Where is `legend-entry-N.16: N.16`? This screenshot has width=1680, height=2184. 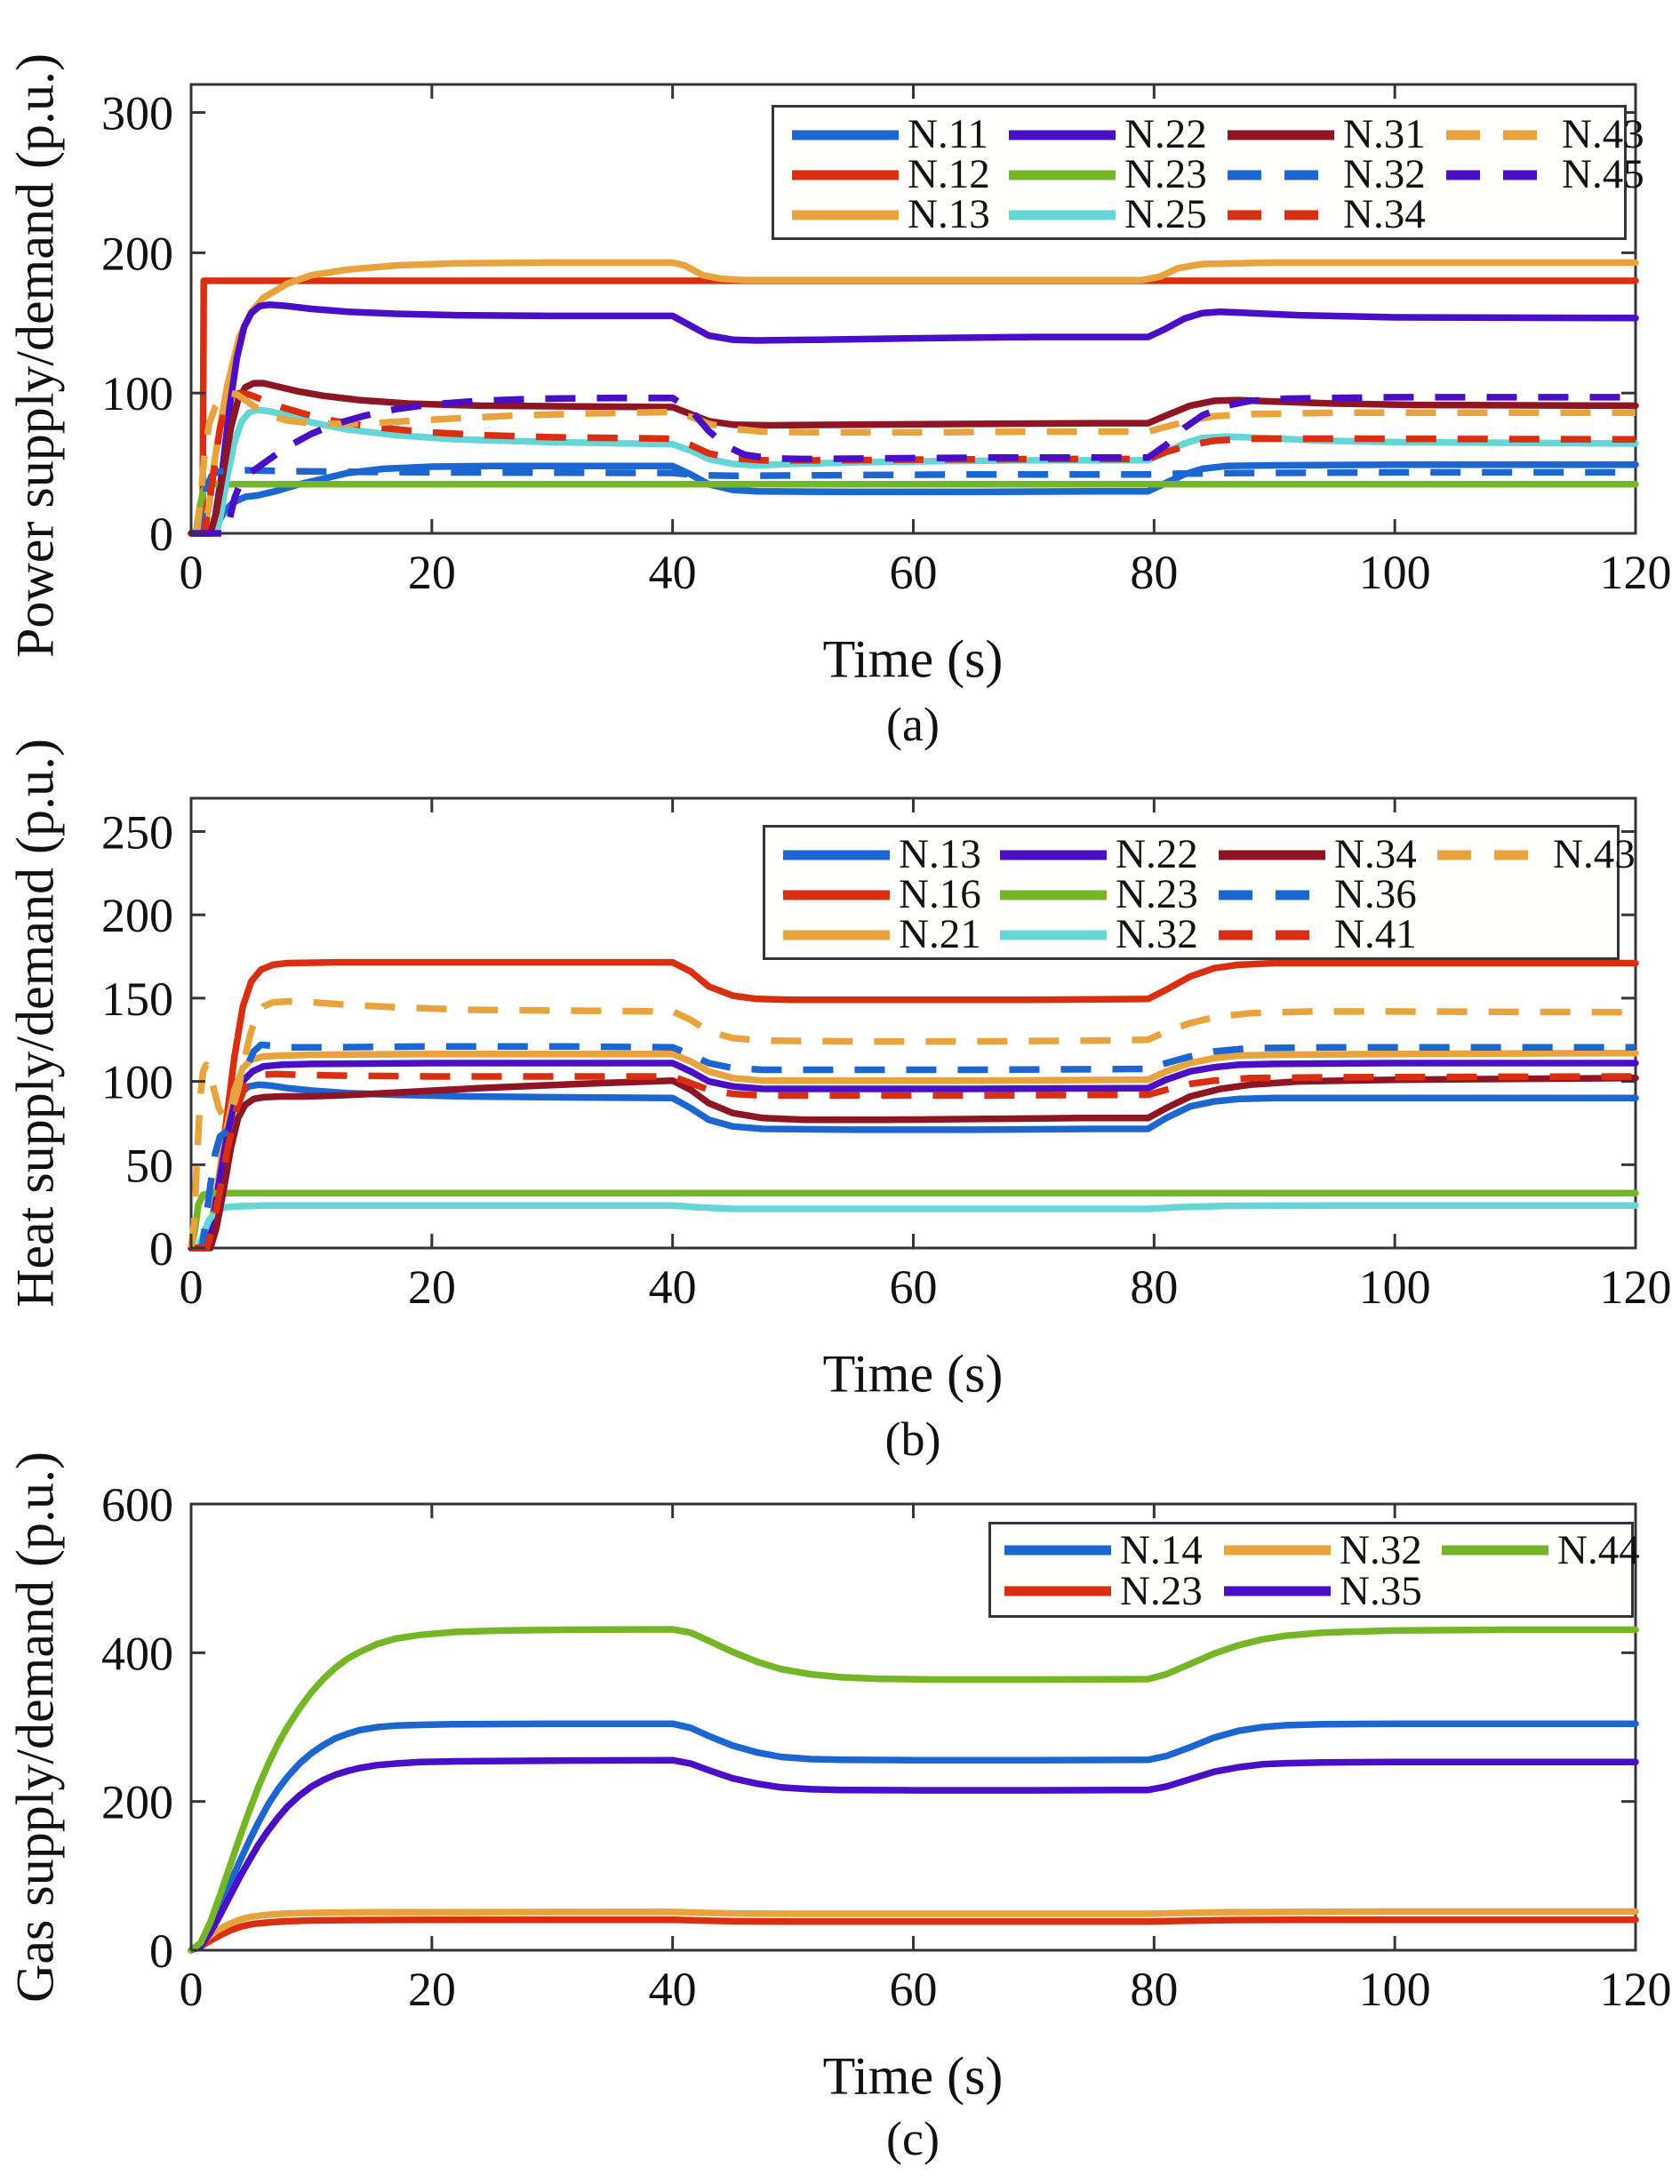
legend-entry-N.16: N.16 is located at coordinates (882, 894).